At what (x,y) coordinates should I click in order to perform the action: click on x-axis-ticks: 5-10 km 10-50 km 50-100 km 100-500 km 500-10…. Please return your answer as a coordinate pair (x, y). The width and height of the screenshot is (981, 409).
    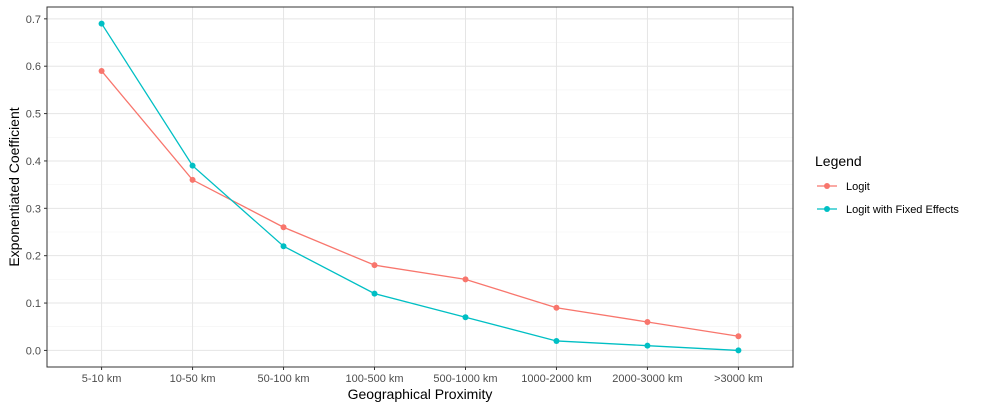
    Looking at the image, I should click on (422, 376).